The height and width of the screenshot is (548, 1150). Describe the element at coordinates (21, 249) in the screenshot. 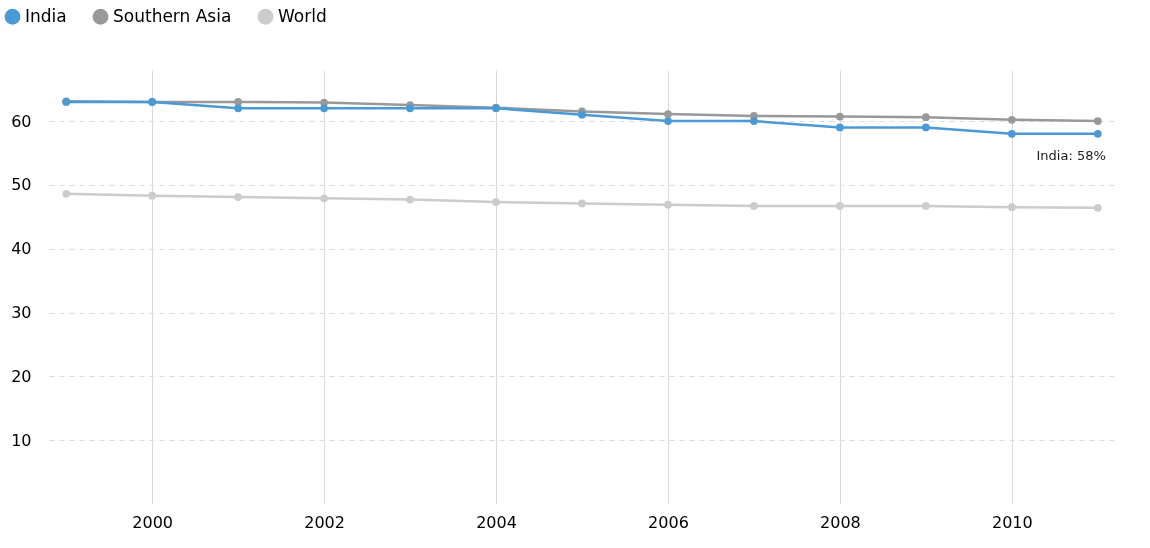

I see `y-tick-label: 40` at that location.